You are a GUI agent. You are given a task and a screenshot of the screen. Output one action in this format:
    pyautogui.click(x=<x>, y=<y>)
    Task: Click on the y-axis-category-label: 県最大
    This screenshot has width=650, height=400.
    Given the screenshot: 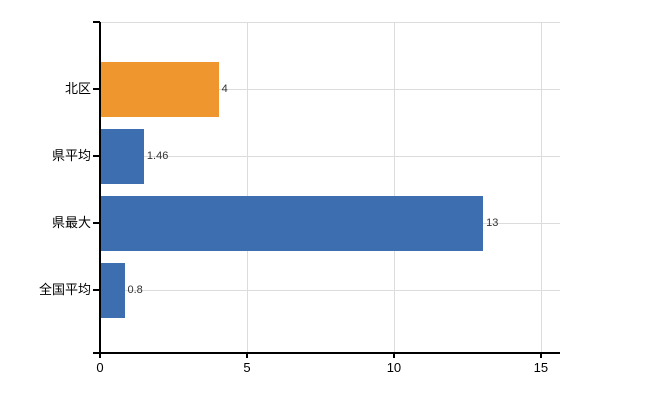 What is the action you would take?
    pyautogui.click(x=71, y=222)
    